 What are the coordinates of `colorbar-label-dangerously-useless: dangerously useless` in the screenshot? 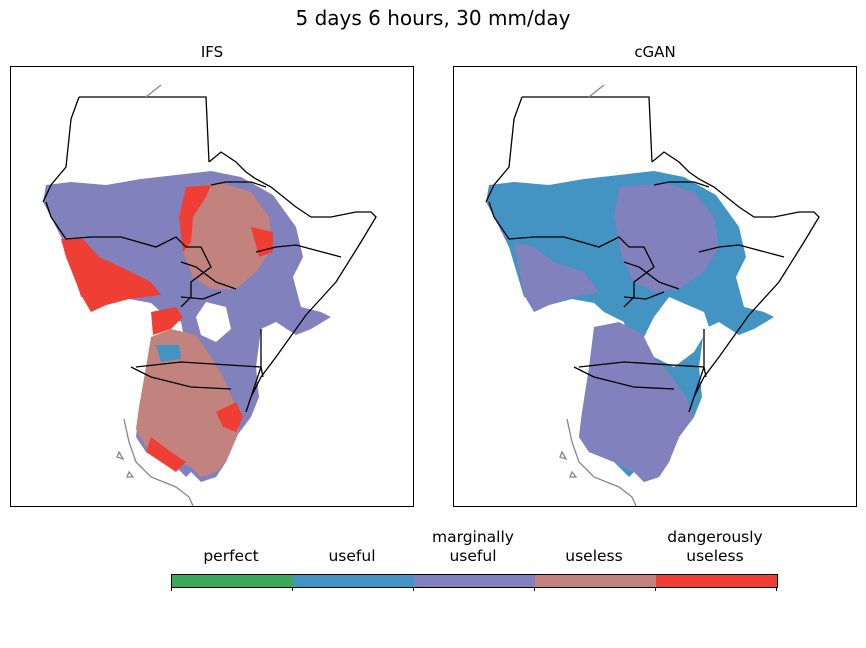 It's located at (715, 546).